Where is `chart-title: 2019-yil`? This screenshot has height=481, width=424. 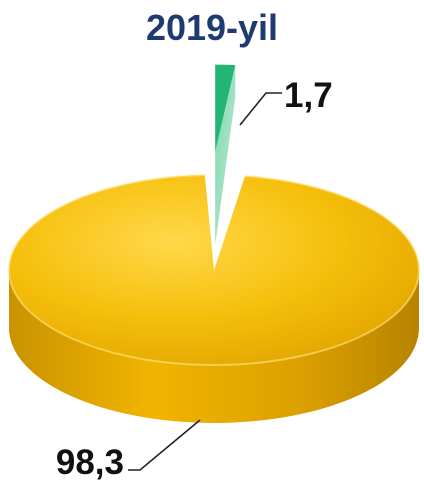 chart-title: 2019-yil is located at coordinates (212, 27).